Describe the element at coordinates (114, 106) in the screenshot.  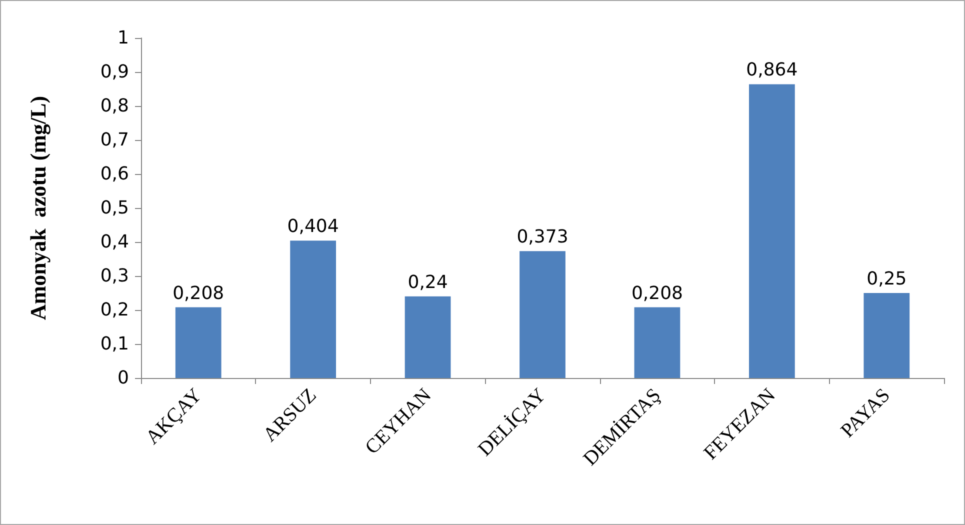
I see `y-tick-label: 0,8` at that location.